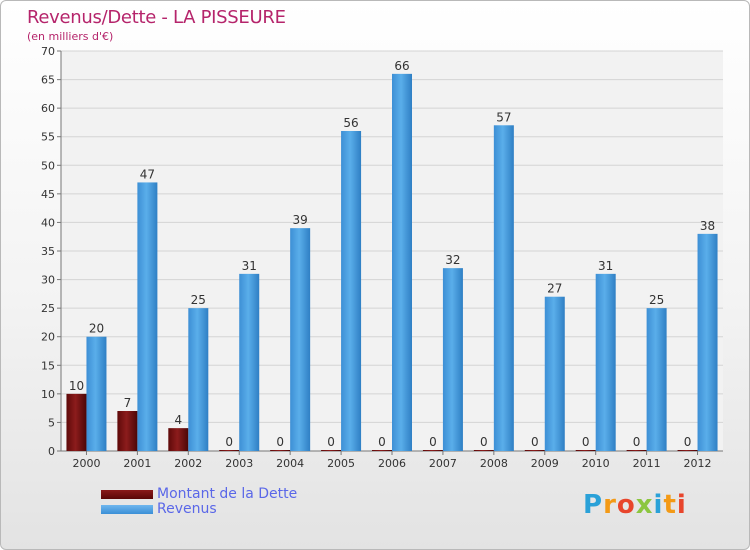 This screenshot has height=550, width=750. I want to click on data-label-dette: 4, so click(178, 420).